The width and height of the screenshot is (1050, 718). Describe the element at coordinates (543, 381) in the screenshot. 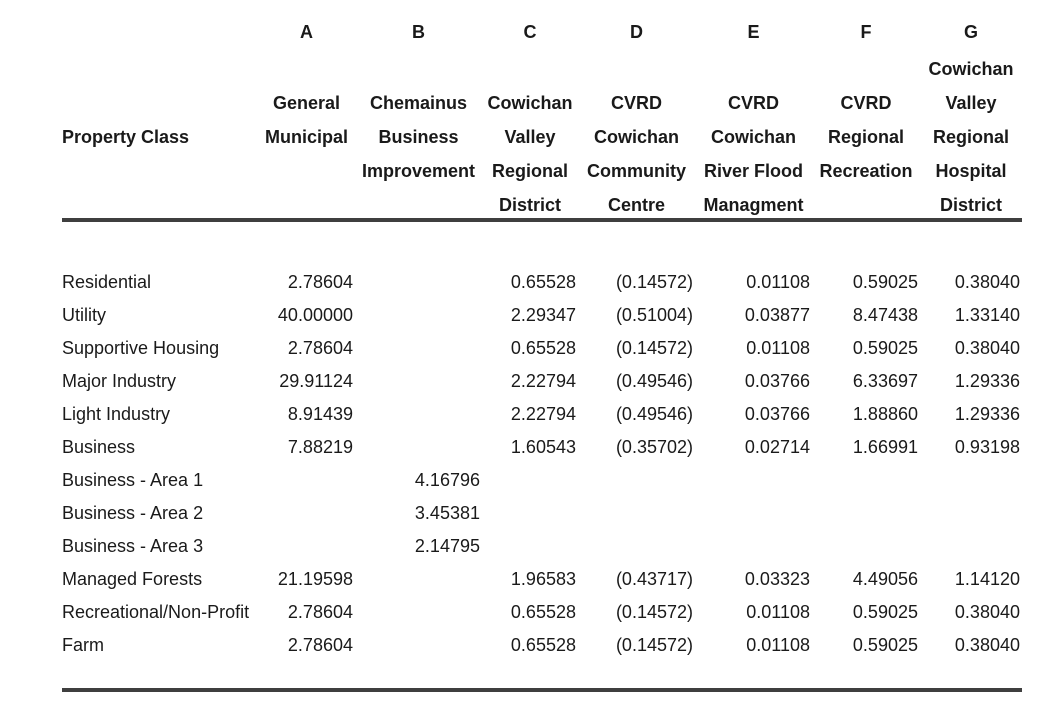

I see `cell-value: 2.22794` at that location.